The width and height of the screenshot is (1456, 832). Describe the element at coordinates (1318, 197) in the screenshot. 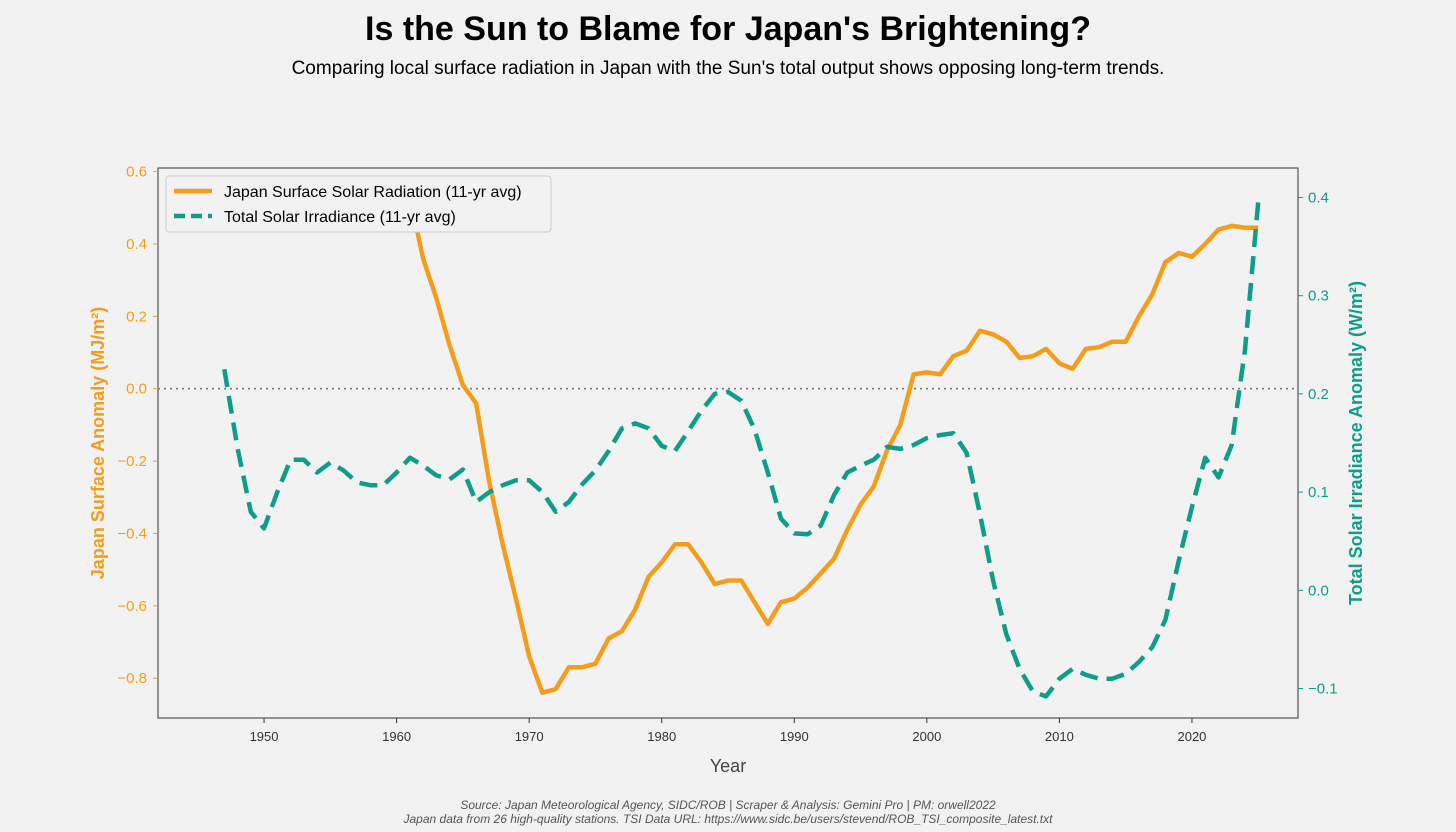

I see `y-right-tick-label: 0.4` at that location.